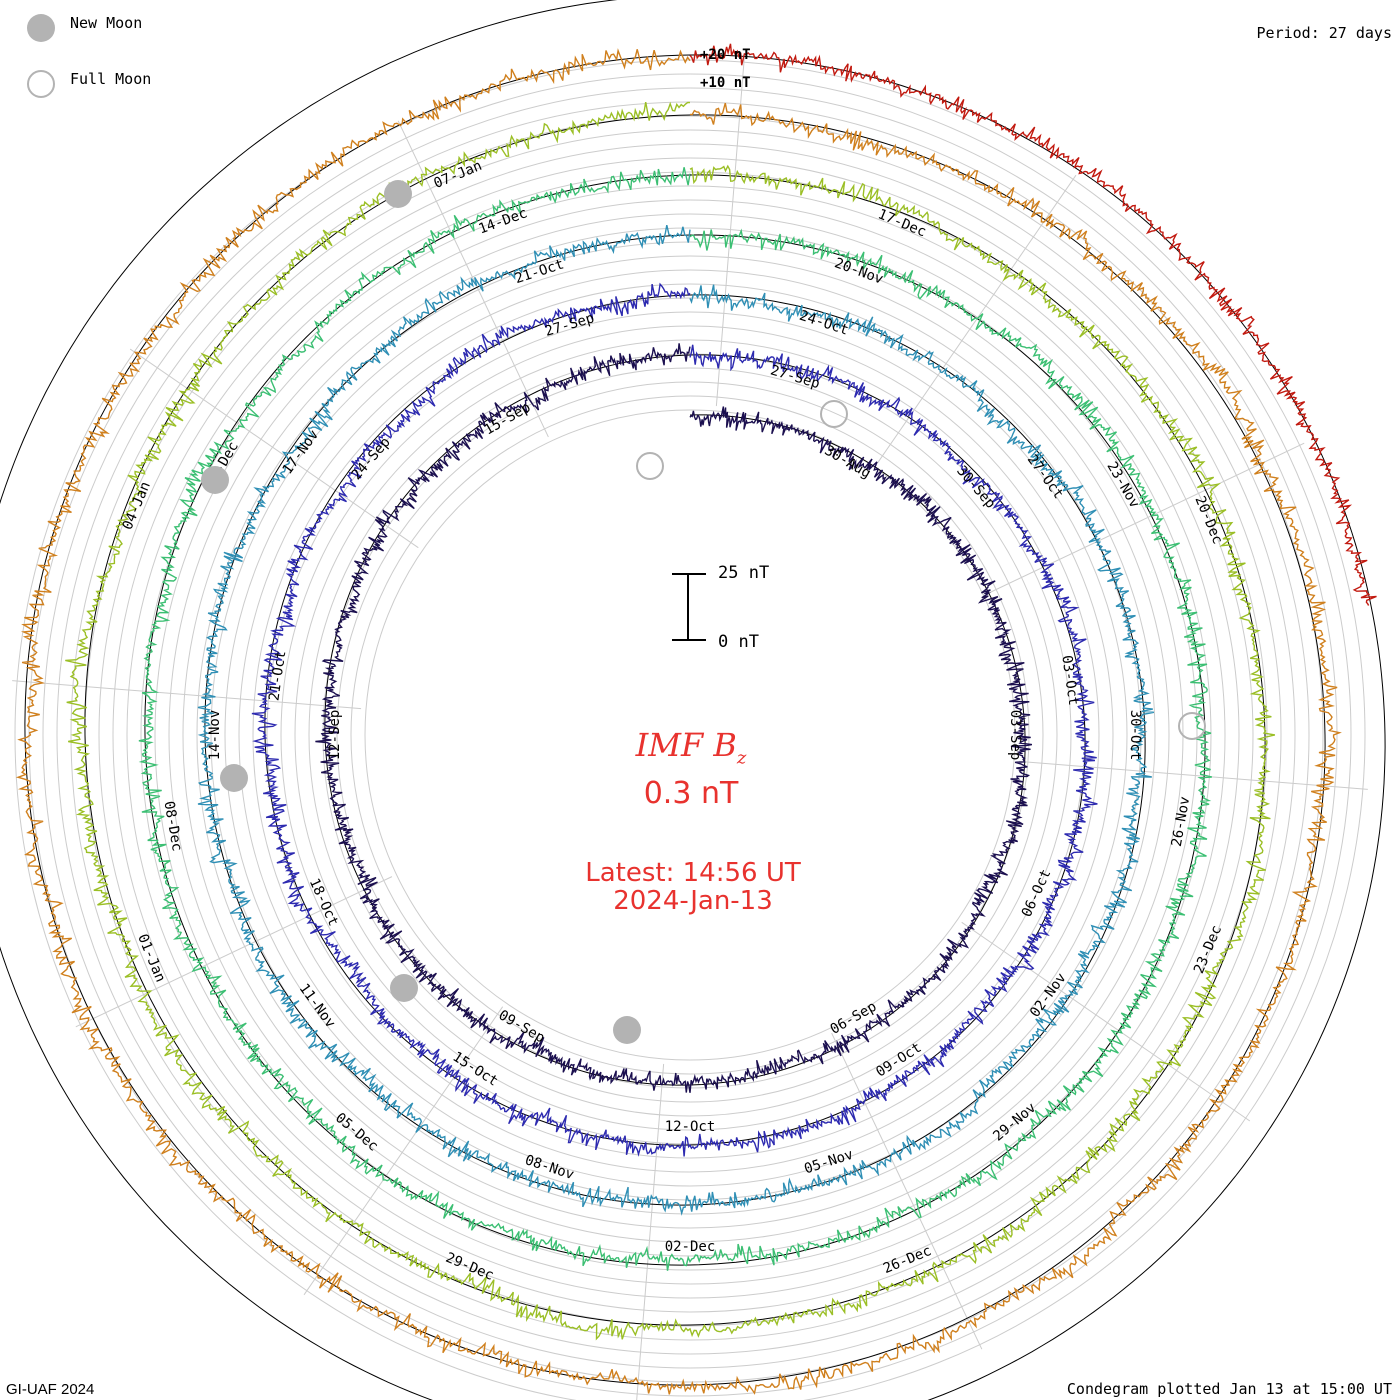  Describe the element at coordinates (50, 1389) in the screenshot. I see `footer-credit: GI-UAF 2024` at that location.